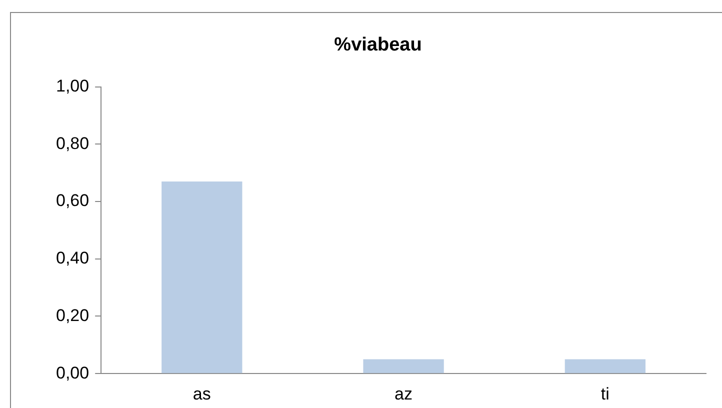  I want to click on x-tick-label: ti, so click(605, 394).